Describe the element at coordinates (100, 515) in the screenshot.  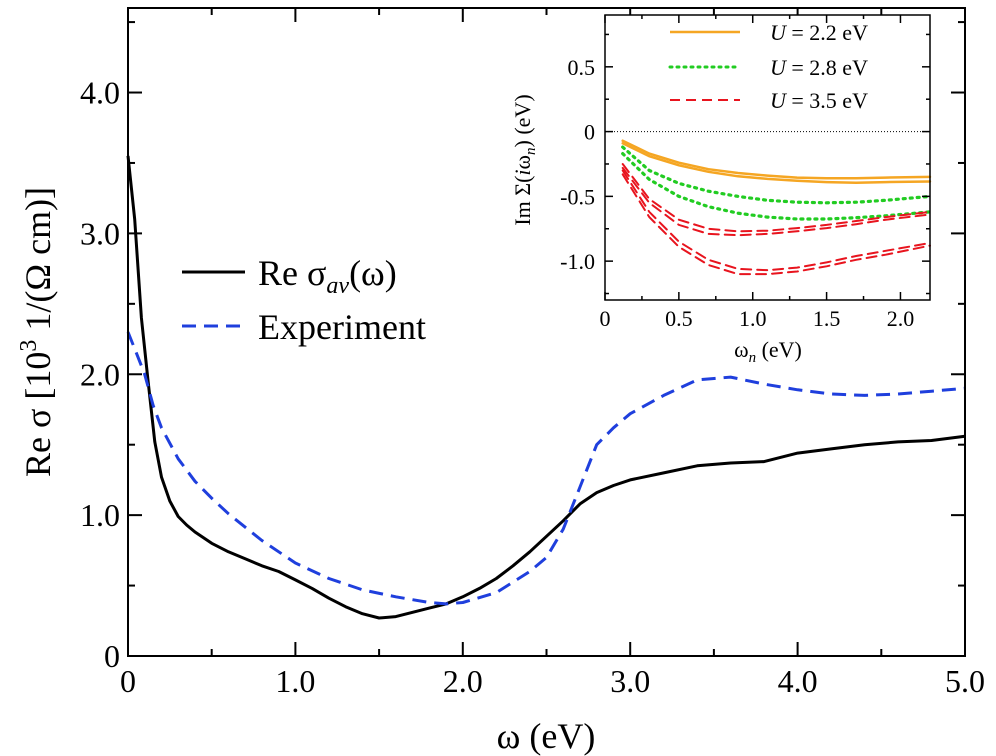
I see `main-y-tick-label: 1.0` at that location.